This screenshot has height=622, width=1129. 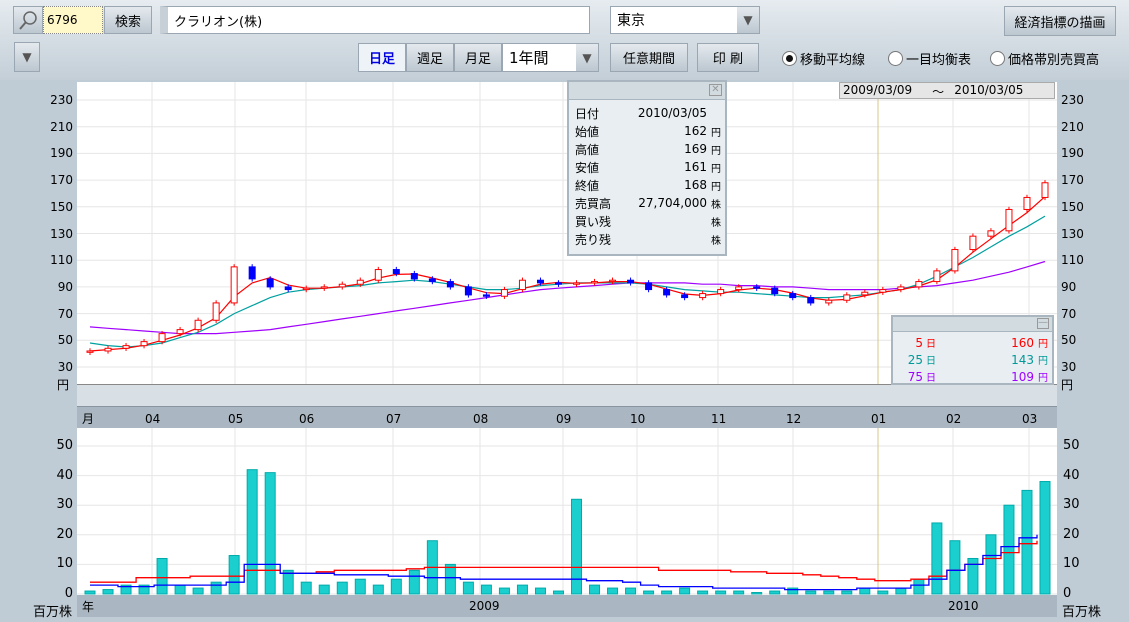 What do you see at coordinates (1044, 58) in the screenshot?
I see `radio-volume-profile: 価格帯別売買高` at bounding box center [1044, 58].